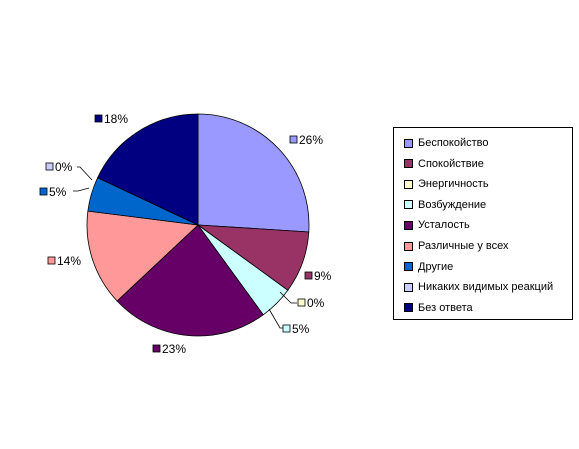  I want to click on data-label-энергичность: 0%, so click(311, 303).